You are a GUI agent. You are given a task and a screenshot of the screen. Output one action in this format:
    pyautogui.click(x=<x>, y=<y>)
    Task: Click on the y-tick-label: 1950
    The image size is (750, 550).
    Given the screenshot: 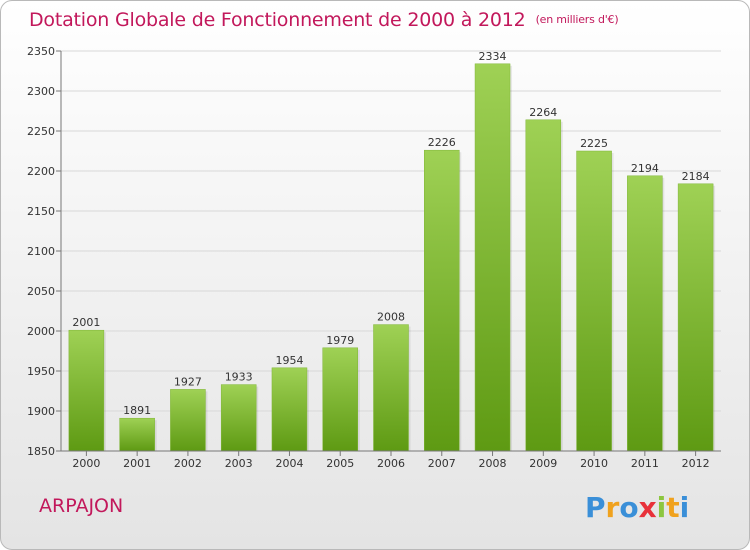 What is the action you would take?
    pyautogui.click(x=41, y=371)
    